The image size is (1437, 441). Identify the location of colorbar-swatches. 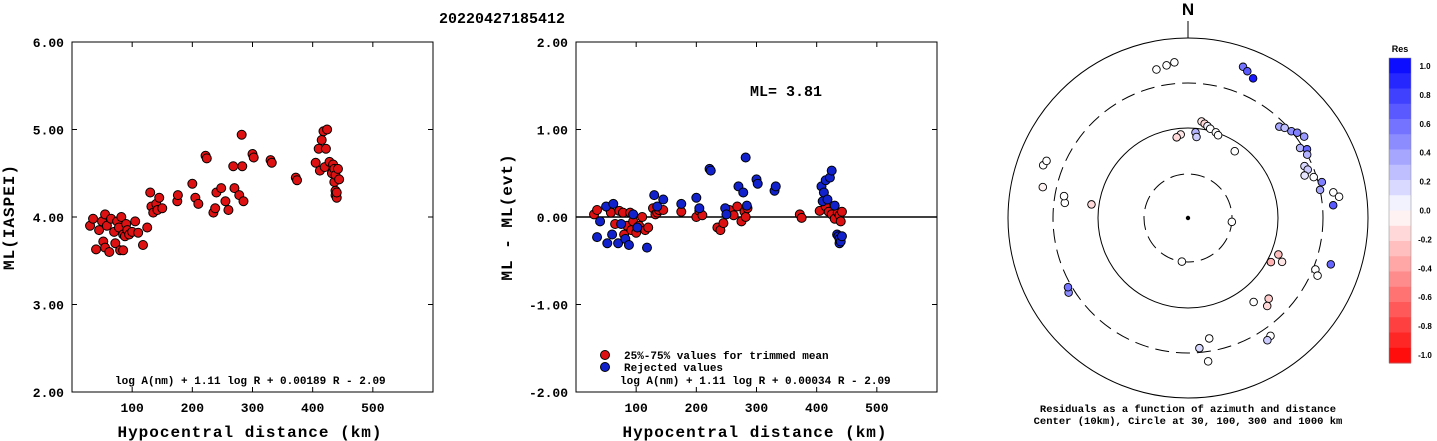
(1400, 210).